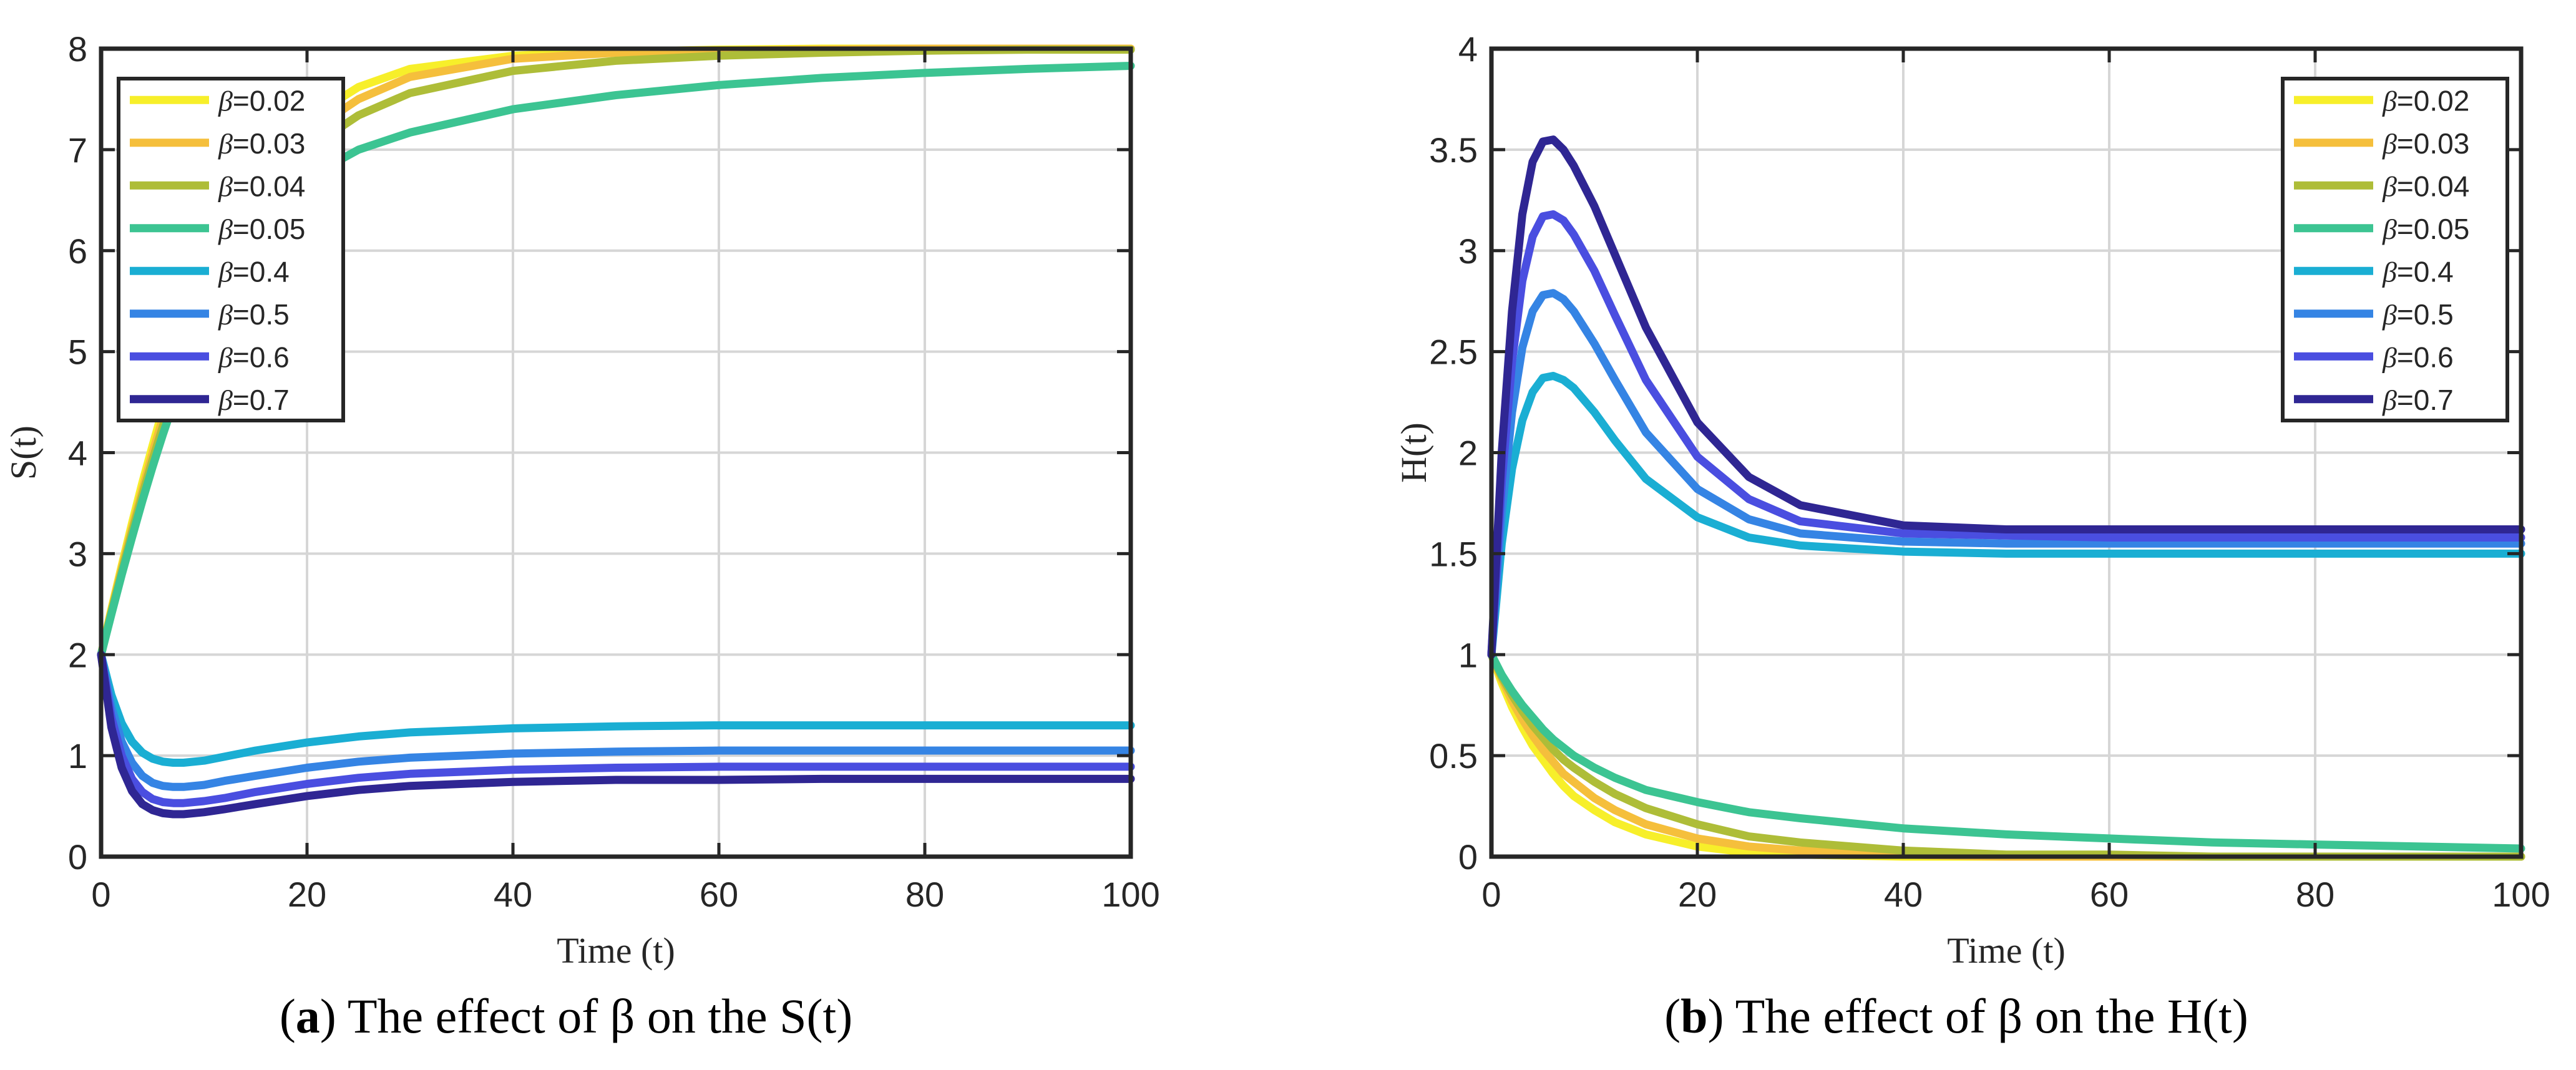 The image size is (2576, 1070). I want to click on y-tick-label: 2.5, so click(1453, 352).